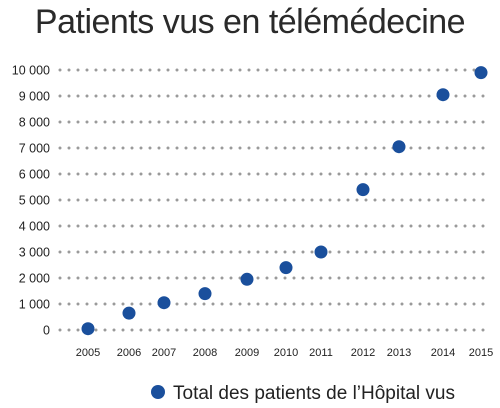  Describe the element at coordinates (164, 353) in the screenshot. I see `x-tick-label: 2007` at that location.